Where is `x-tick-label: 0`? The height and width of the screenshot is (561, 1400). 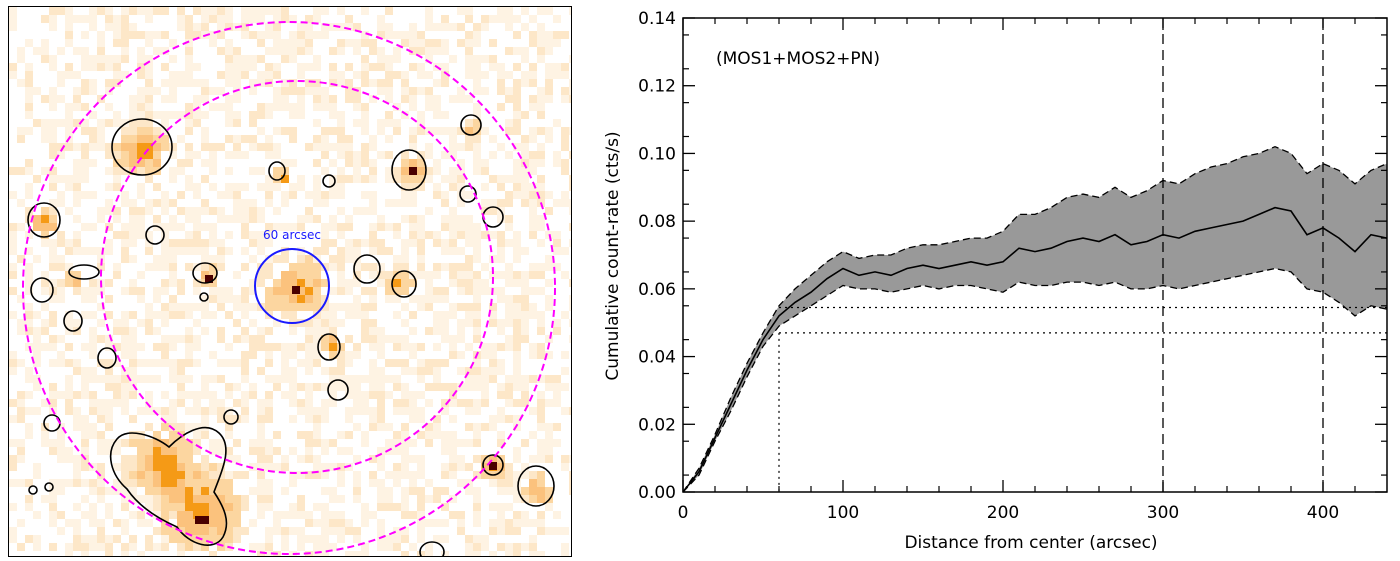 x-tick-label: 0 is located at coordinates (683, 513).